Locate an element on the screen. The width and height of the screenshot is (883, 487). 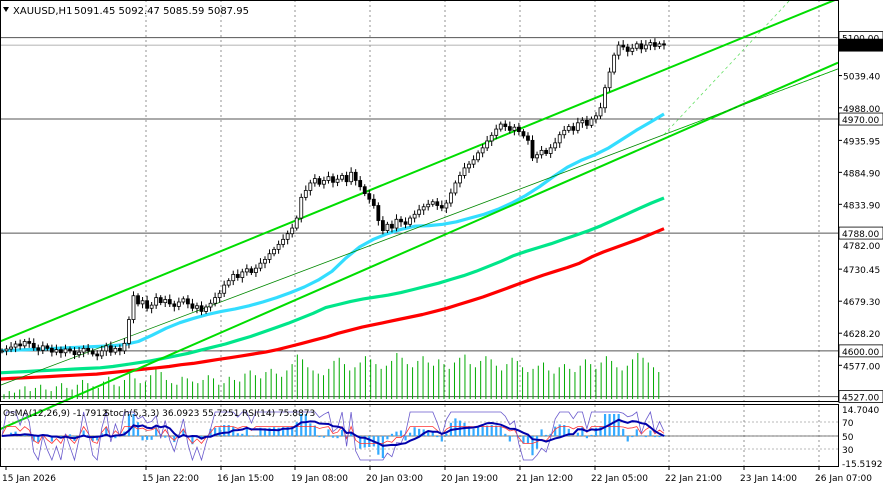
osc-axis-label: 50 is located at coordinates (848, 438).